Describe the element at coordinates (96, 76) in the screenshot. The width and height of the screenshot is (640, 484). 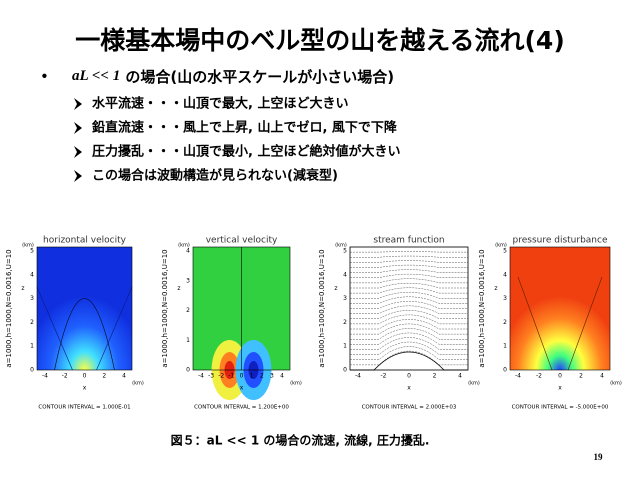
I see `bullet-math: aL << 1` at that location.